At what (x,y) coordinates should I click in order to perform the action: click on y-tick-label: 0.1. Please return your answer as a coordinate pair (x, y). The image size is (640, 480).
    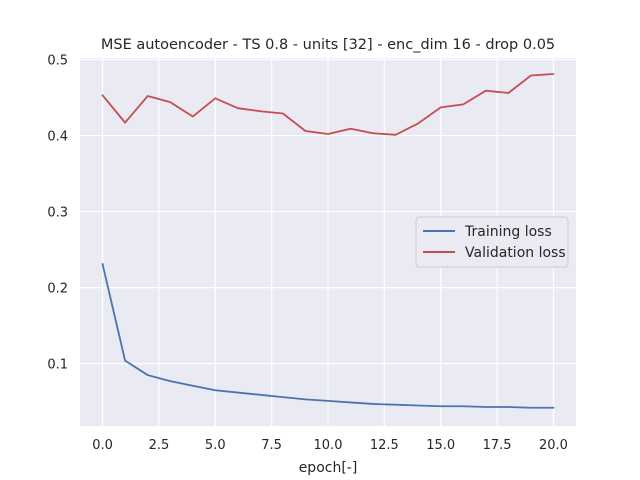
    Looking at the image, I should click on (57, 365).